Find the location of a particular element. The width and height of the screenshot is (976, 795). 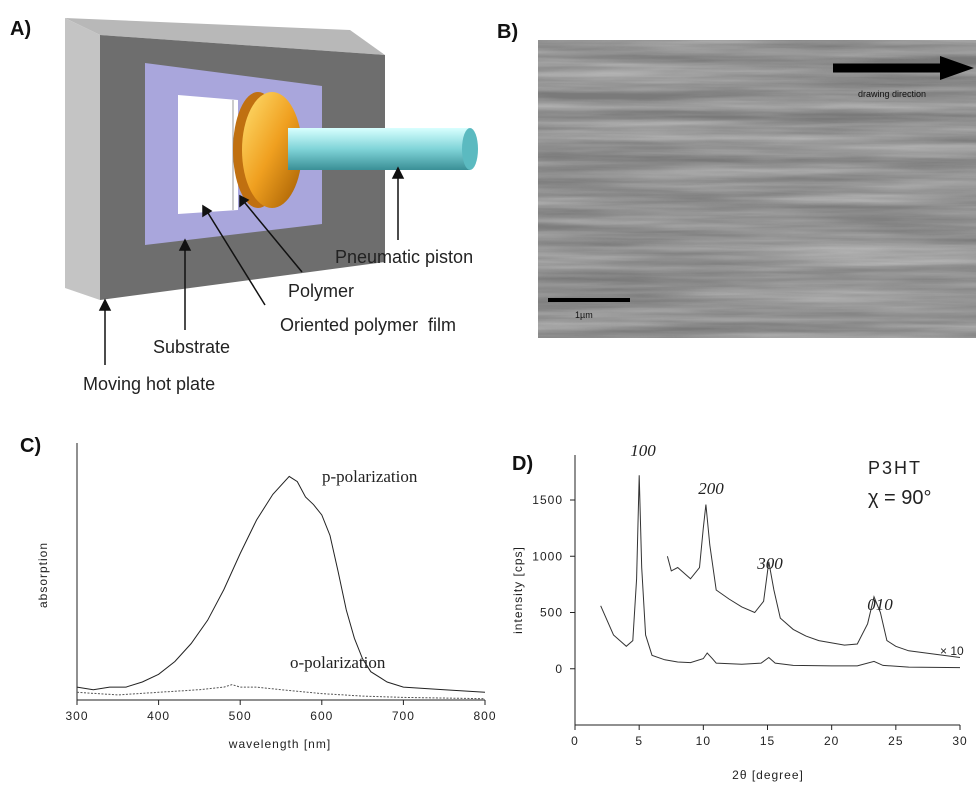

y-tick-label: 0 is located at coordinates (559, 669).